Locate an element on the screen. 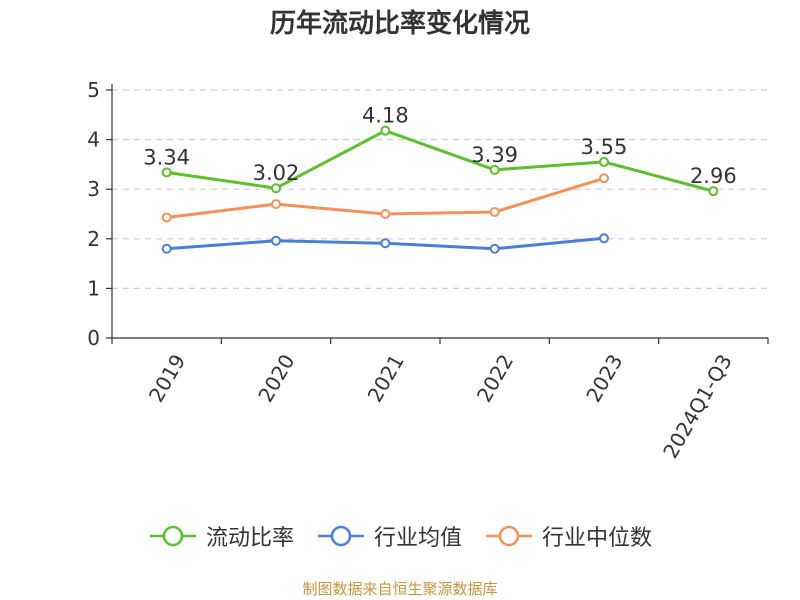  legend-swatch-industry-median is located at coordinates (509, 536).